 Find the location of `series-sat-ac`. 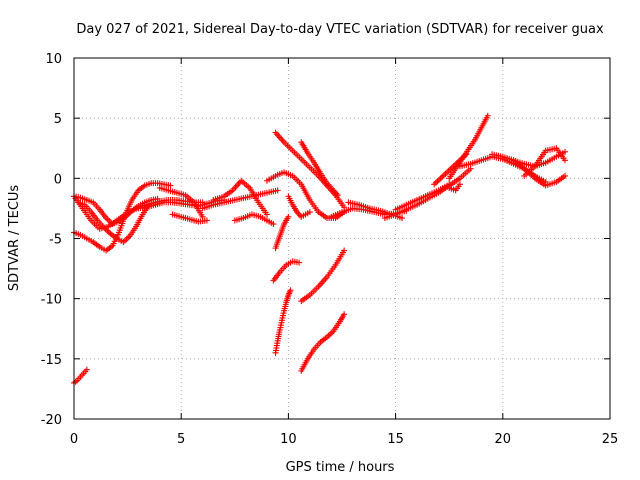

series-sat-ac is located at coordinates (544, 162).